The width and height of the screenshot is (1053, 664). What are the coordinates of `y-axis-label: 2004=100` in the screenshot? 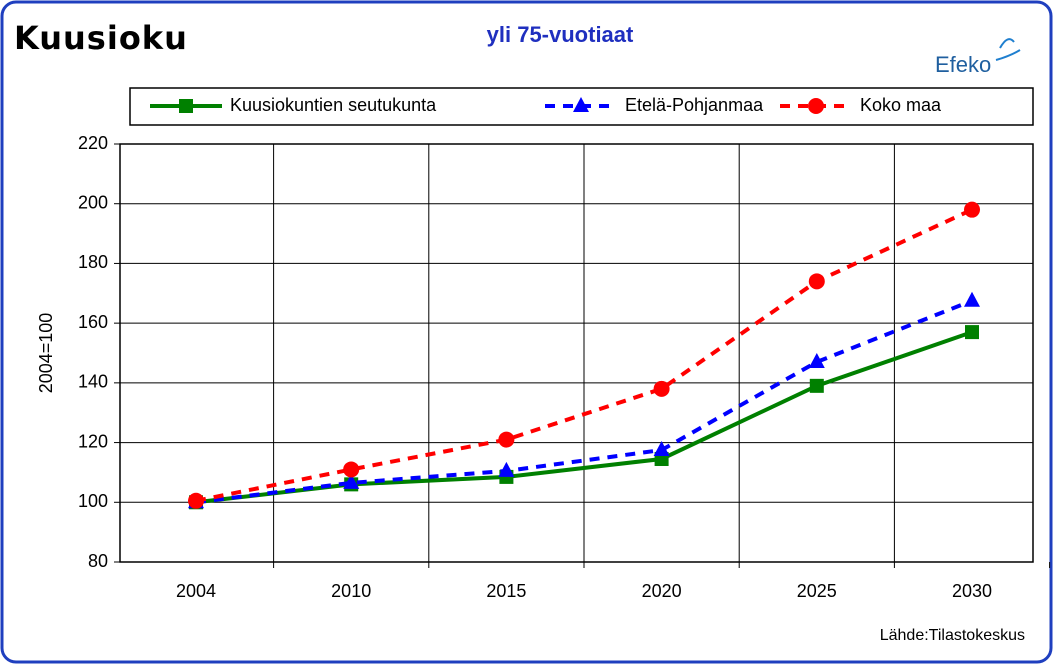 It's located at (46, 353).